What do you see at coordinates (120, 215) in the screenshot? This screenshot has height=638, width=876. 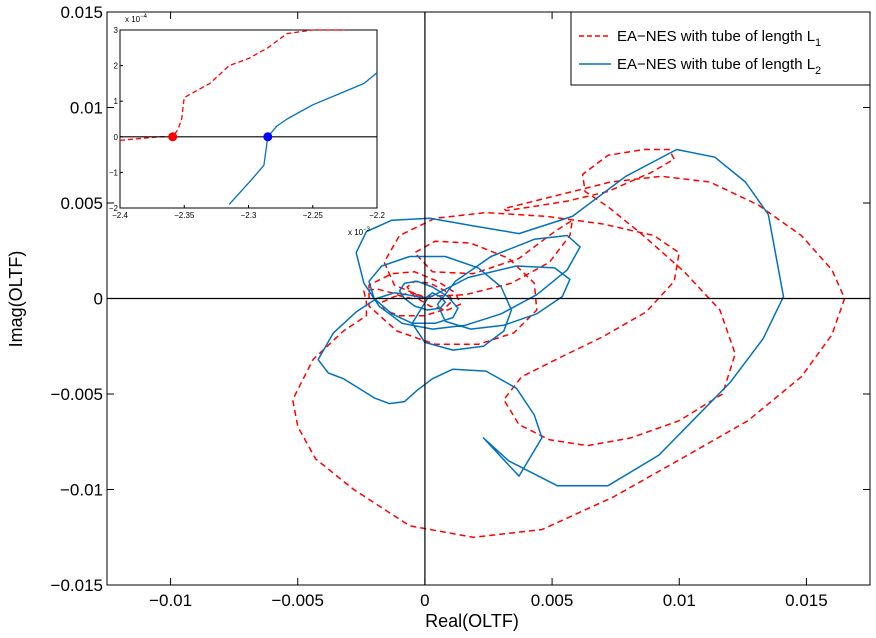 I see `inset-x-tick-label: −2.4` at bounding box center [120, 215].